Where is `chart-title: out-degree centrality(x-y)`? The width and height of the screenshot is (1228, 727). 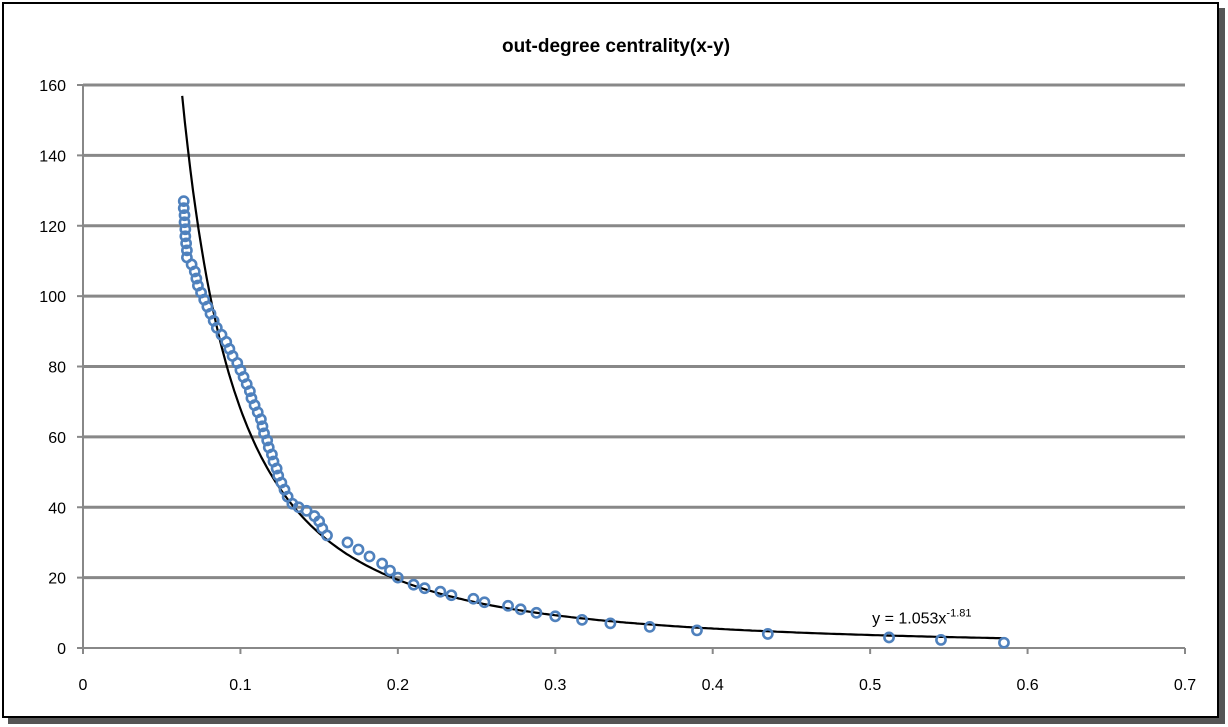 chart-title: out-degree centrality(x-y) is located at coordinates (616, 46).